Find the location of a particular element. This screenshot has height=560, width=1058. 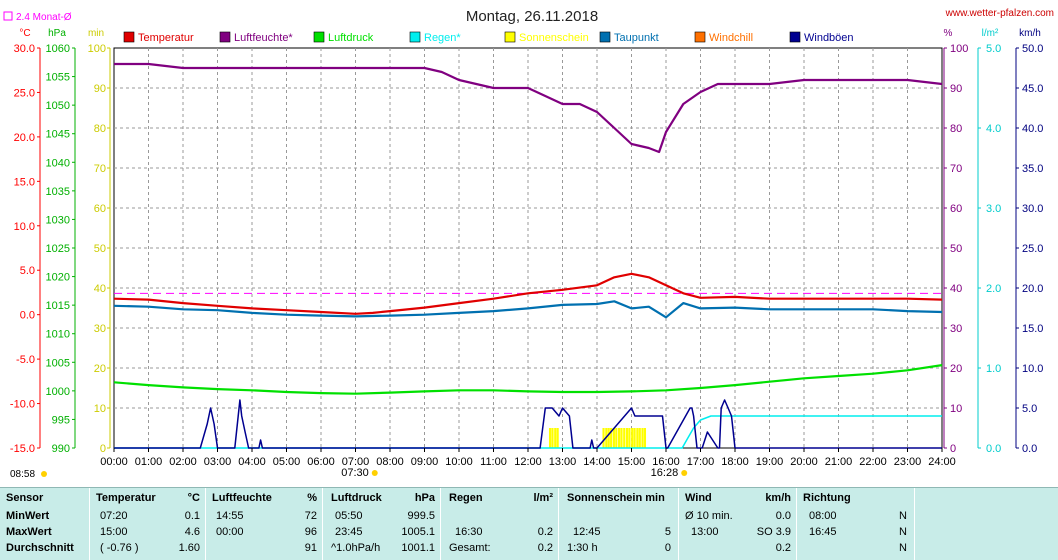

axis-tick-label-humidity: 50 is located at coordinates (956, 249).